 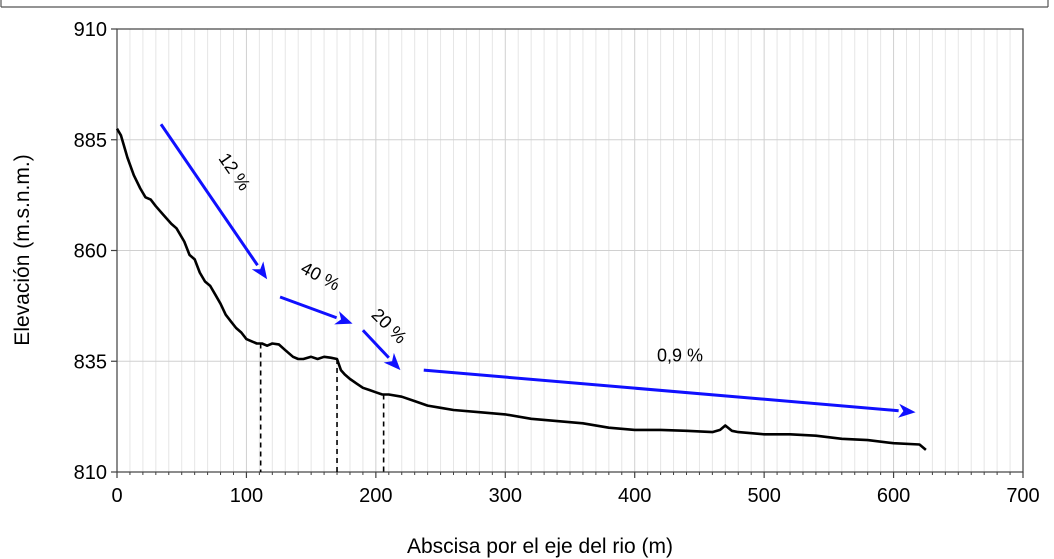 What do you see at coordinates (90, 362) in the screenshot?
I see `y-tick-label: 835` at bounding box center [90, 362].